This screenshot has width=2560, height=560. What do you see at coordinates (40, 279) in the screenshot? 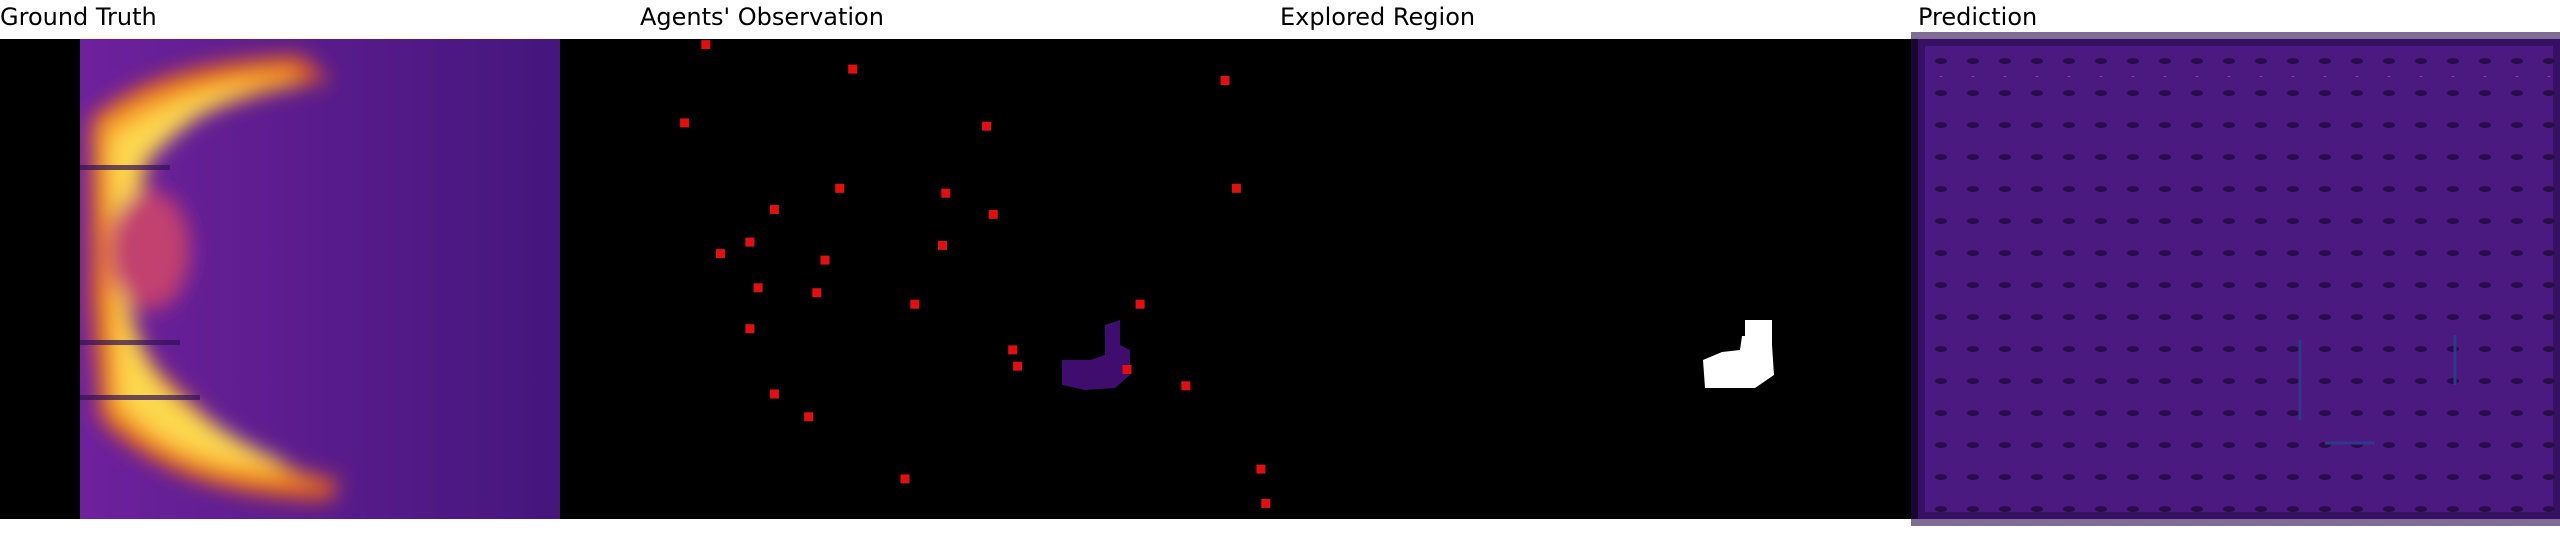
I see `image-border` at bounding box center [40, 279].